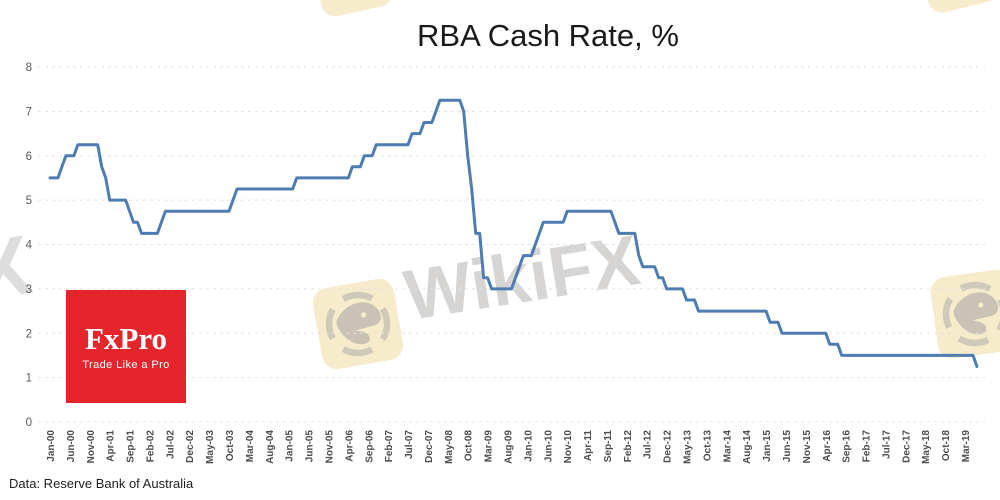 This screenshot has height=500, width=1000. What do you see at coordinates (548, 446) in the screenshot?
I see `svg-text: Jun-10` at bounding box center [548, 446].